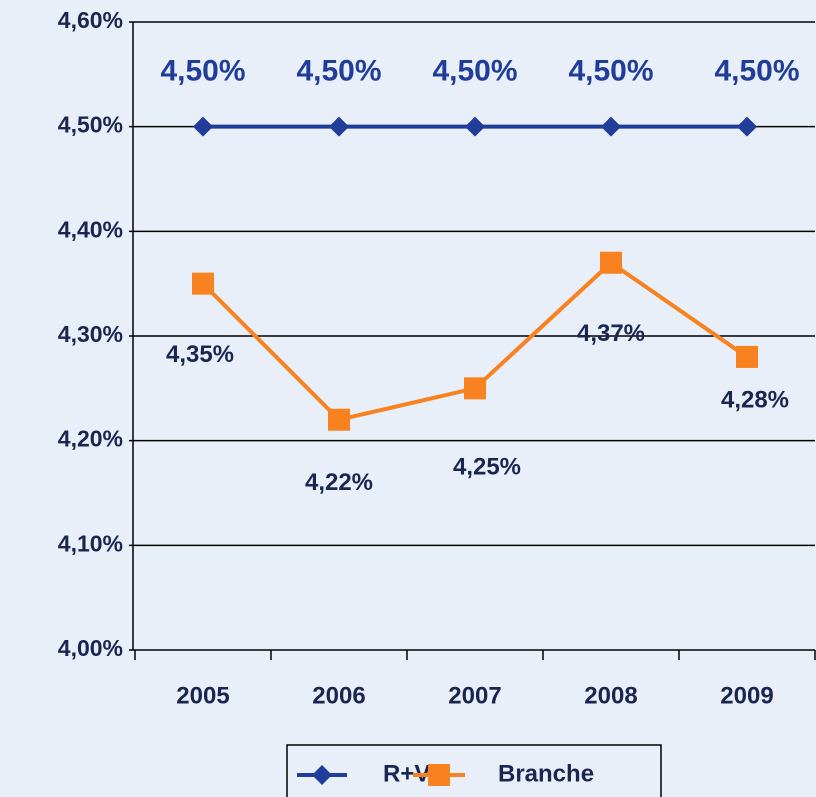 The width and height of the screenshot is (816, 797). Describe the element at coordinates (338, 695) in the screenshot. I see `x-tick-label: 2006` at that location.